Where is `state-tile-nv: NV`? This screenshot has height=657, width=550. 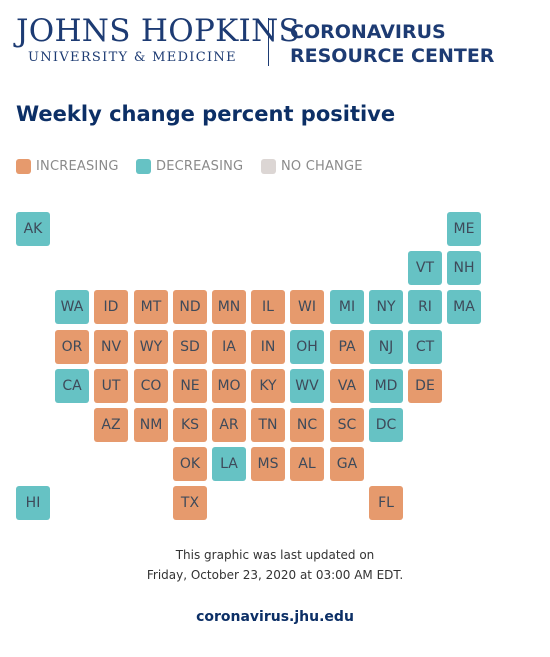
state-tile-nv: NV is located at coordinates (111, 347).